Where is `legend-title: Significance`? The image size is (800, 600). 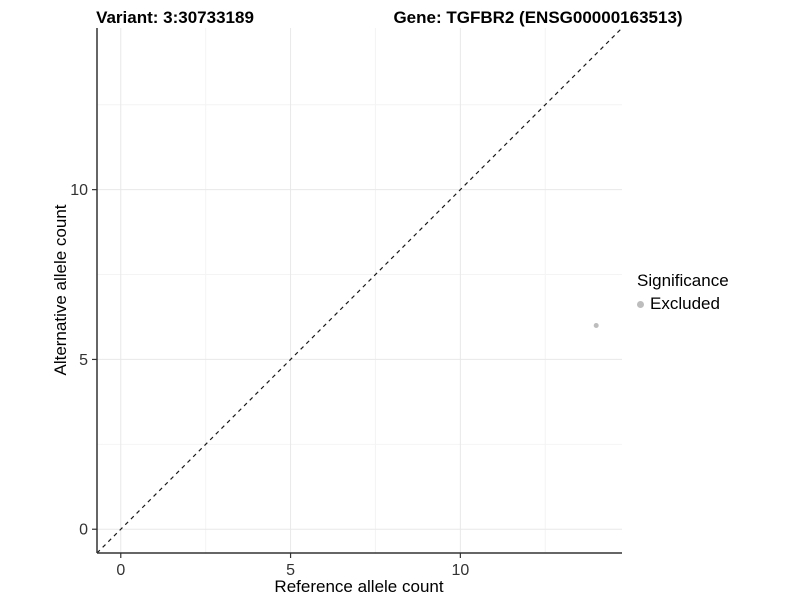
legend-title: Significance is located at coordinates (683, 280).